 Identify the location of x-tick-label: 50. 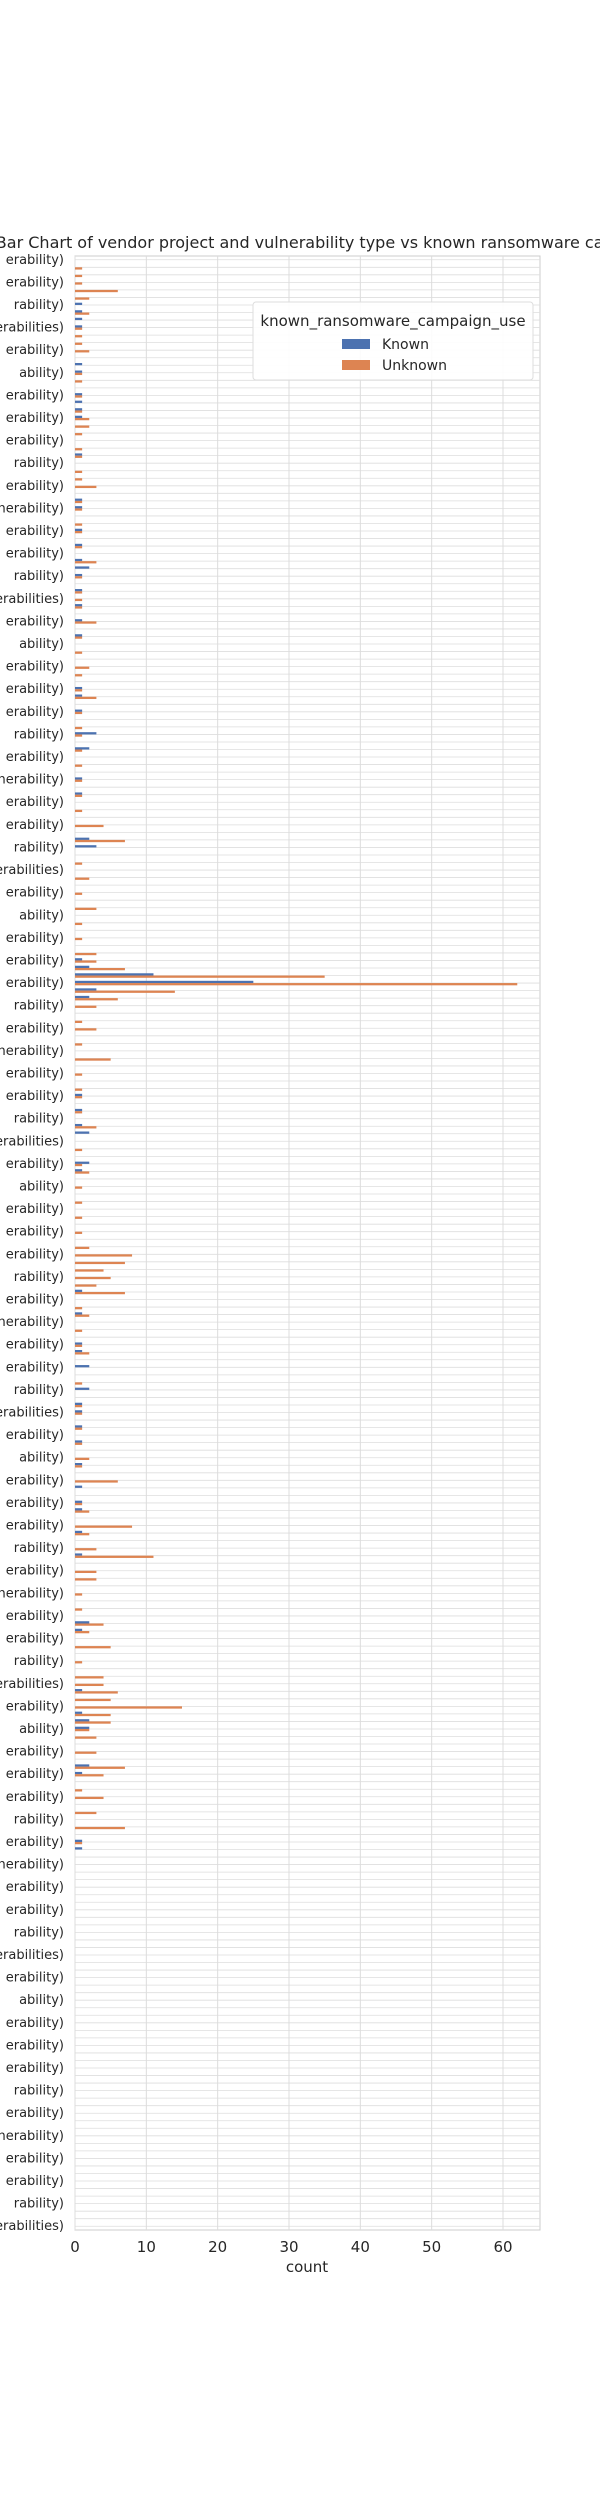
(431, 2247).